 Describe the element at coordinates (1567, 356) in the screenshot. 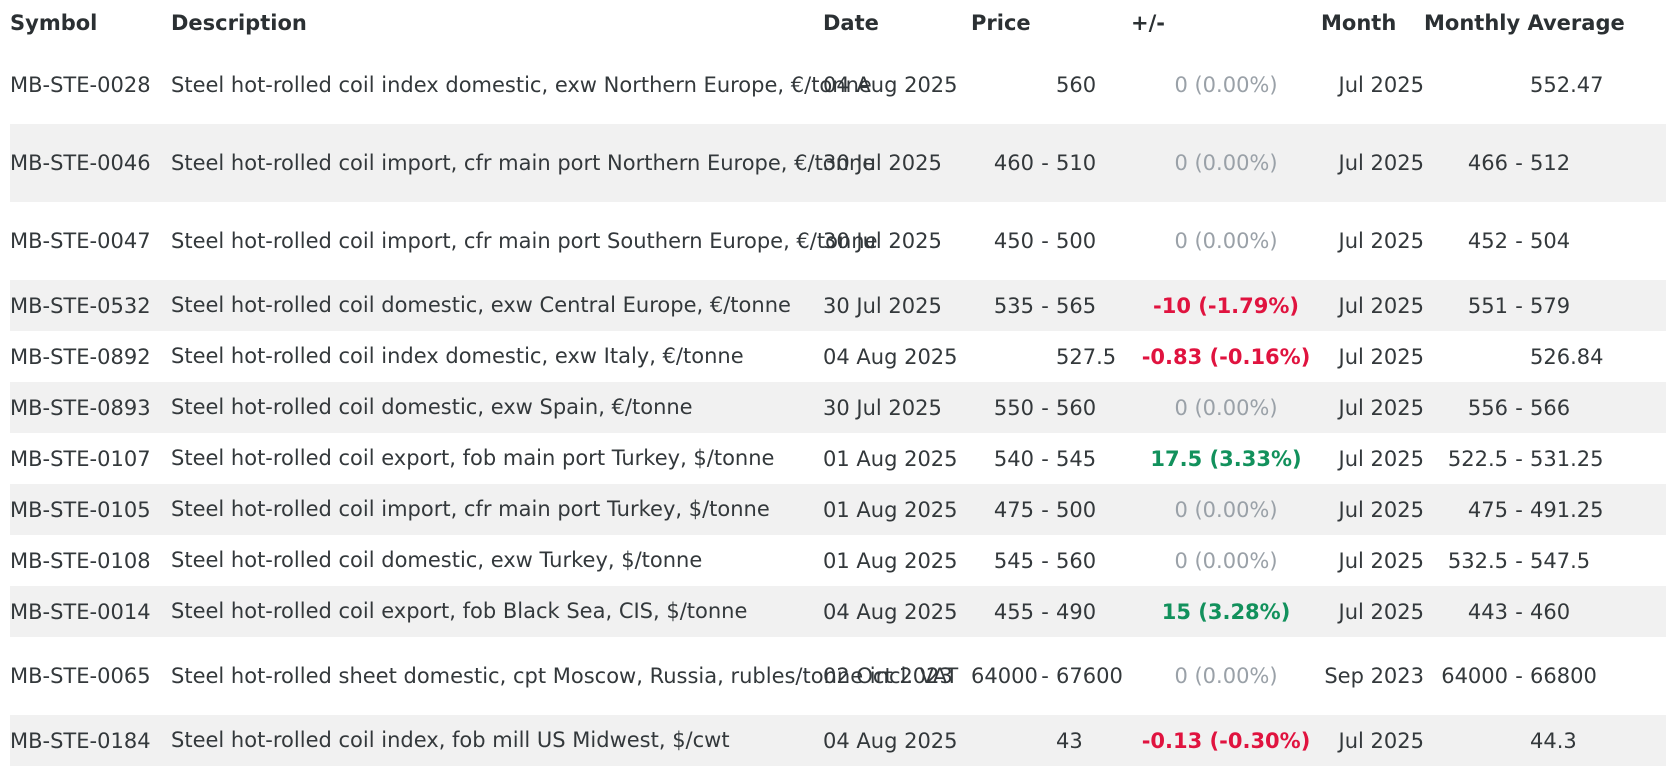

I see `avg-high-cell: 526.84` at that location.